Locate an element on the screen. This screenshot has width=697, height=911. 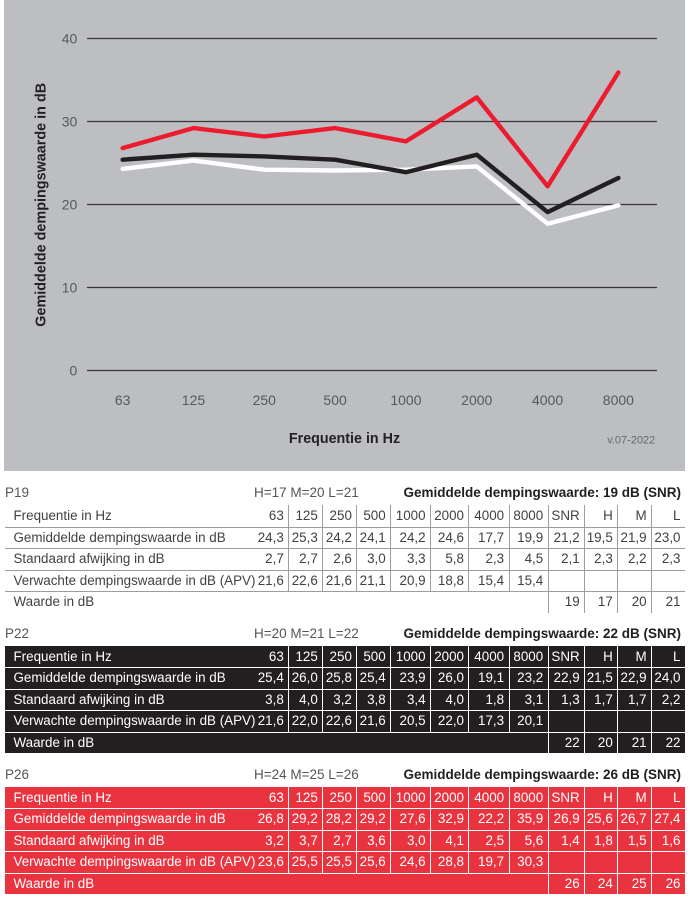
svg-text: 10 is located at coordinates (70, 288).